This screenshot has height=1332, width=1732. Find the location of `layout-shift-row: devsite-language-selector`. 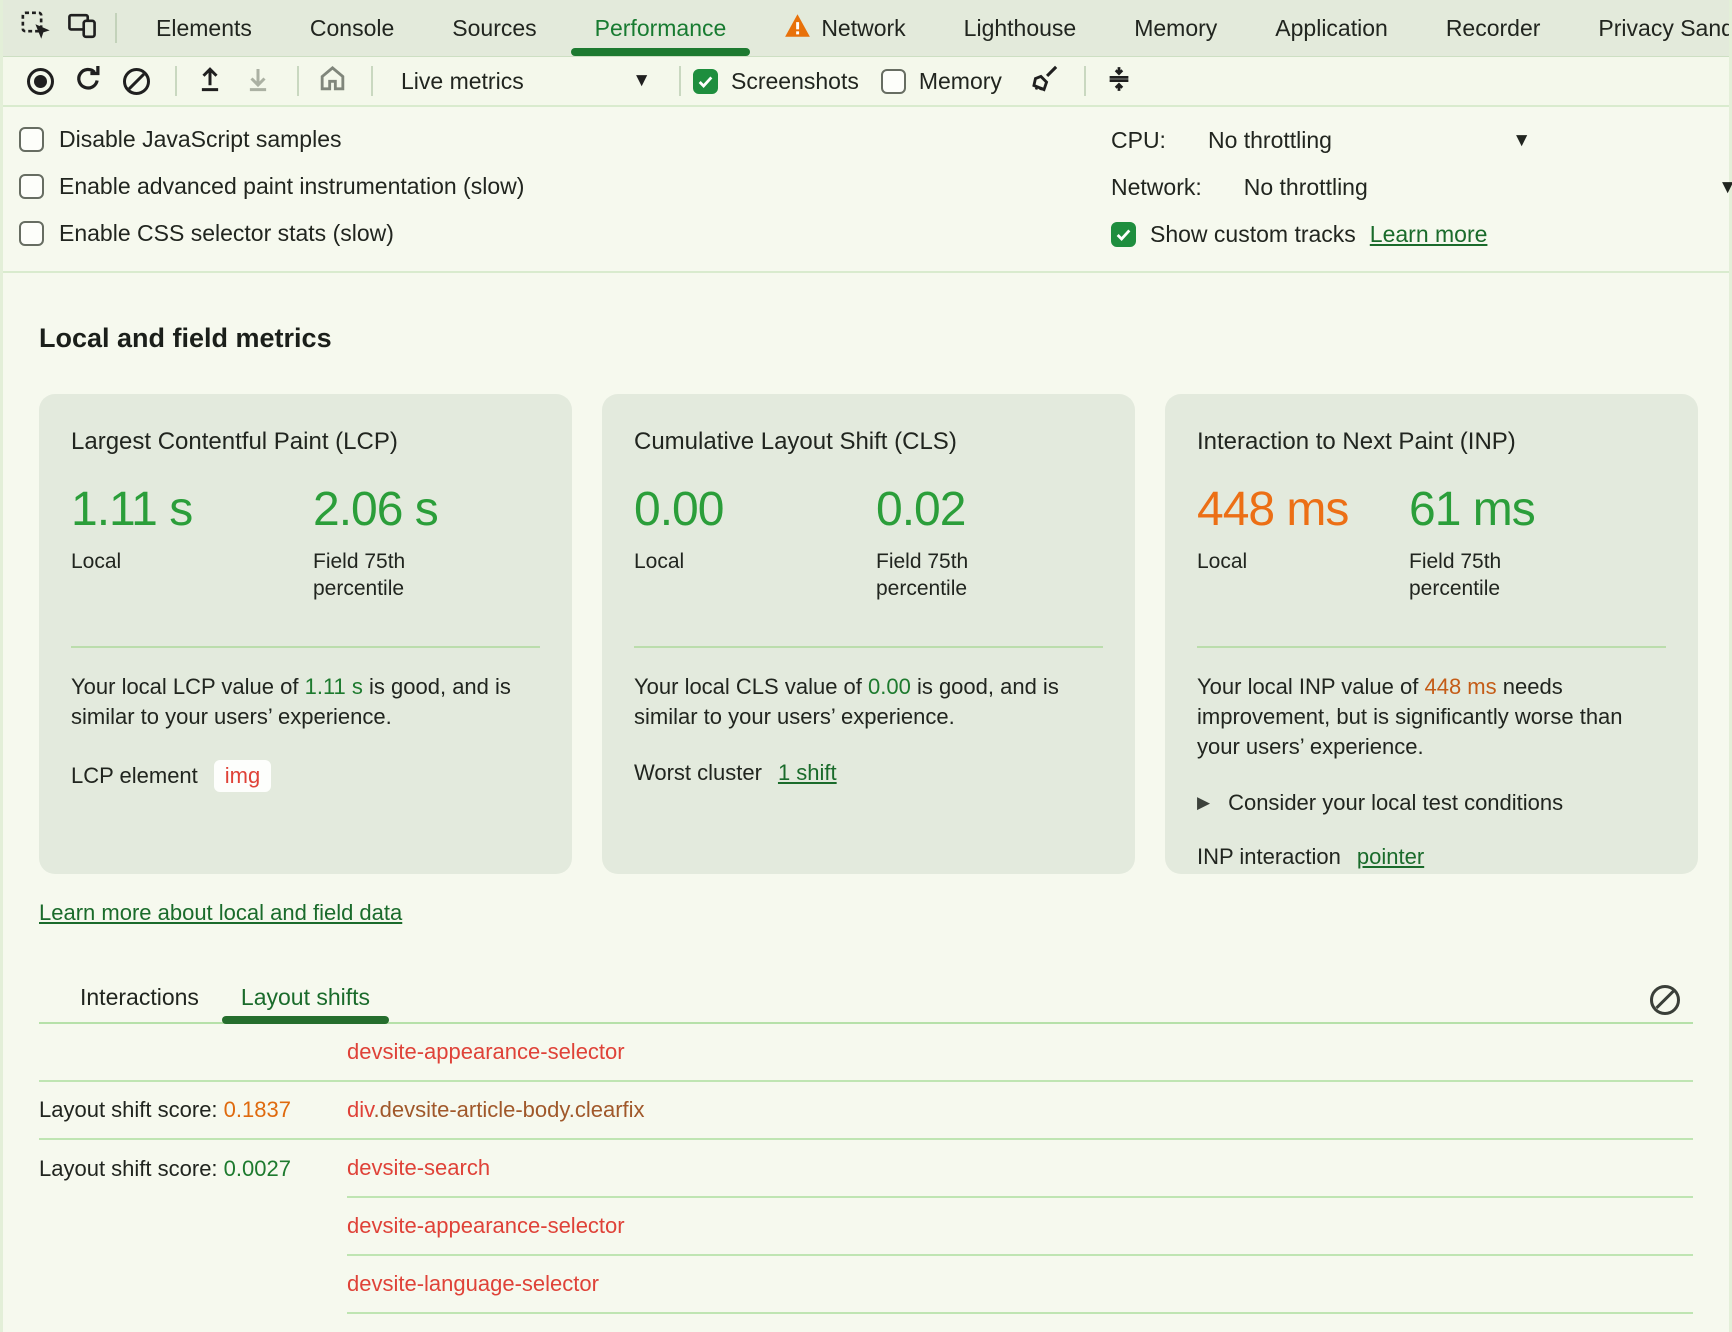

layout-shift-row: devsite-language-selector is located at coordinates (866, 1285).